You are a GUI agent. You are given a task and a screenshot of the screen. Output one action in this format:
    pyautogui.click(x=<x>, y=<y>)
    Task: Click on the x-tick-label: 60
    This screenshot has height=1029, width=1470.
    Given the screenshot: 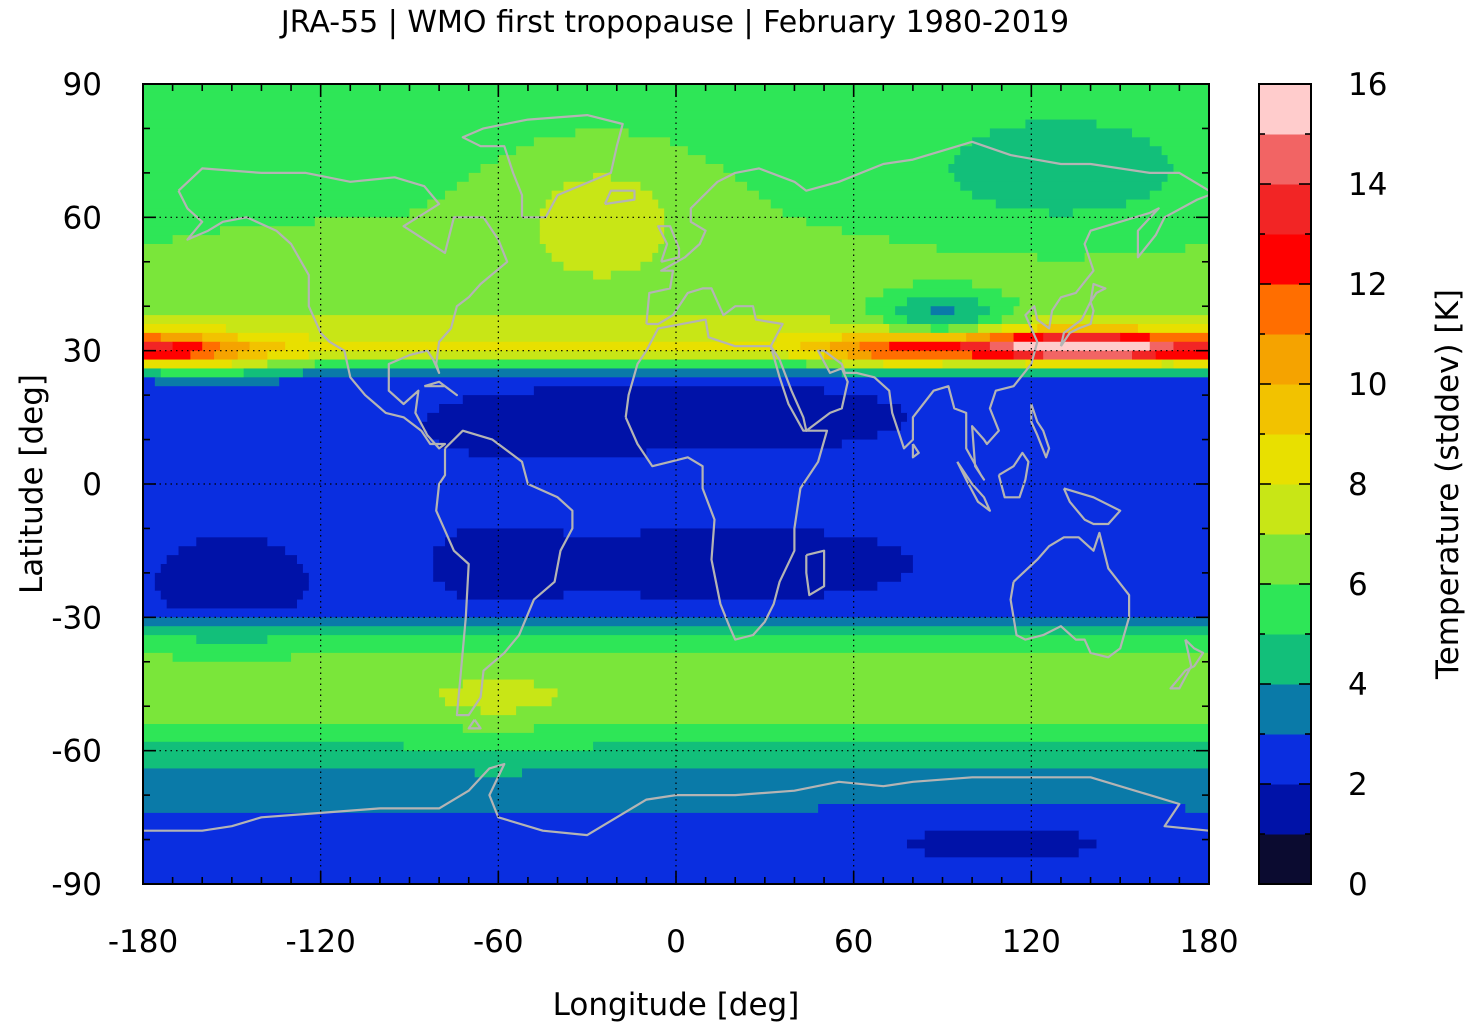 What is the action you would take?
    pyautogui.click(x=853, y=942)
    